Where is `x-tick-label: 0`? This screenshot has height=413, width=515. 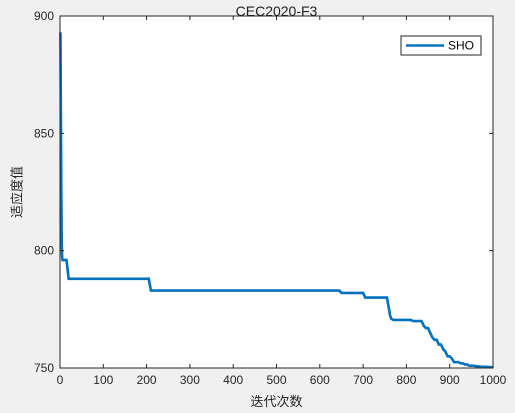 x-tick-label: 0 is located at coordinates (60, 380).